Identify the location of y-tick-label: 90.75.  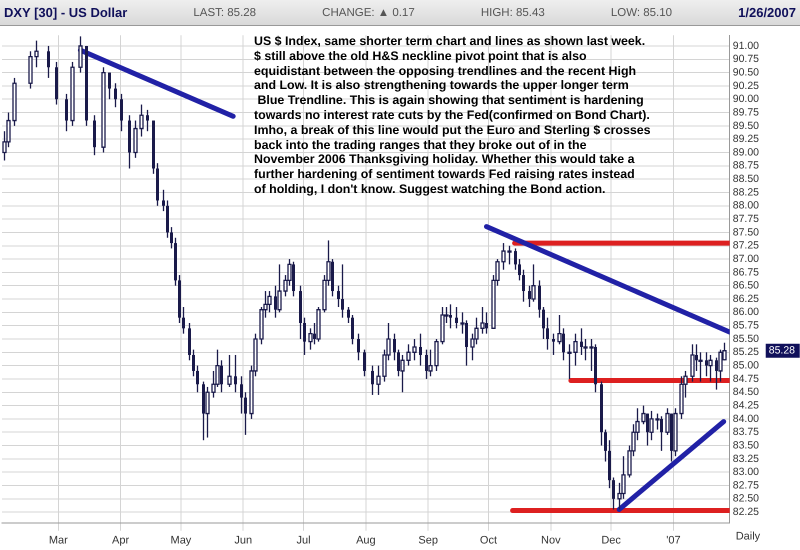
(746, 59).